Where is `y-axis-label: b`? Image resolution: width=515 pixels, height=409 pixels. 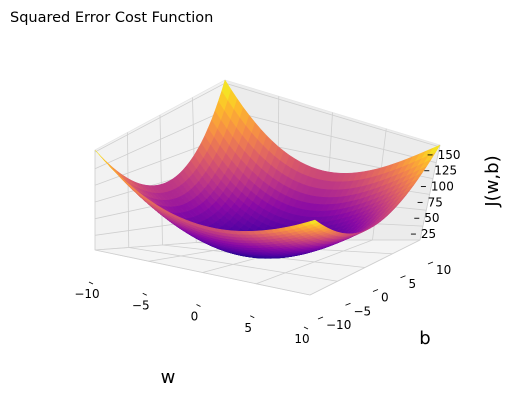 y-axis-label: b is located at coordinates (424, 338).